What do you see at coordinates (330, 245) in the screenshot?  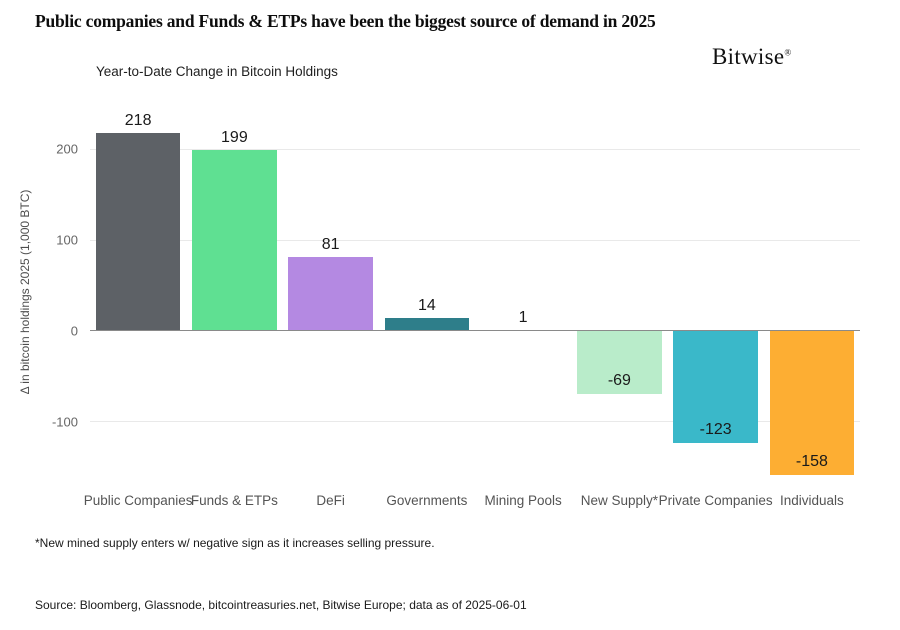 I see `bar-value-label-defi: 81` at bounding box center [330, 245].